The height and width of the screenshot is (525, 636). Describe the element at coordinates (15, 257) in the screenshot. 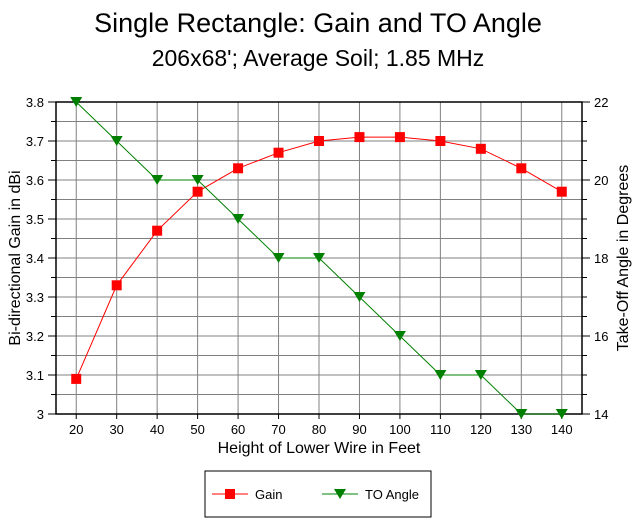

I see `y-axis-label: Bi-directional Gain in dBi` at that location.